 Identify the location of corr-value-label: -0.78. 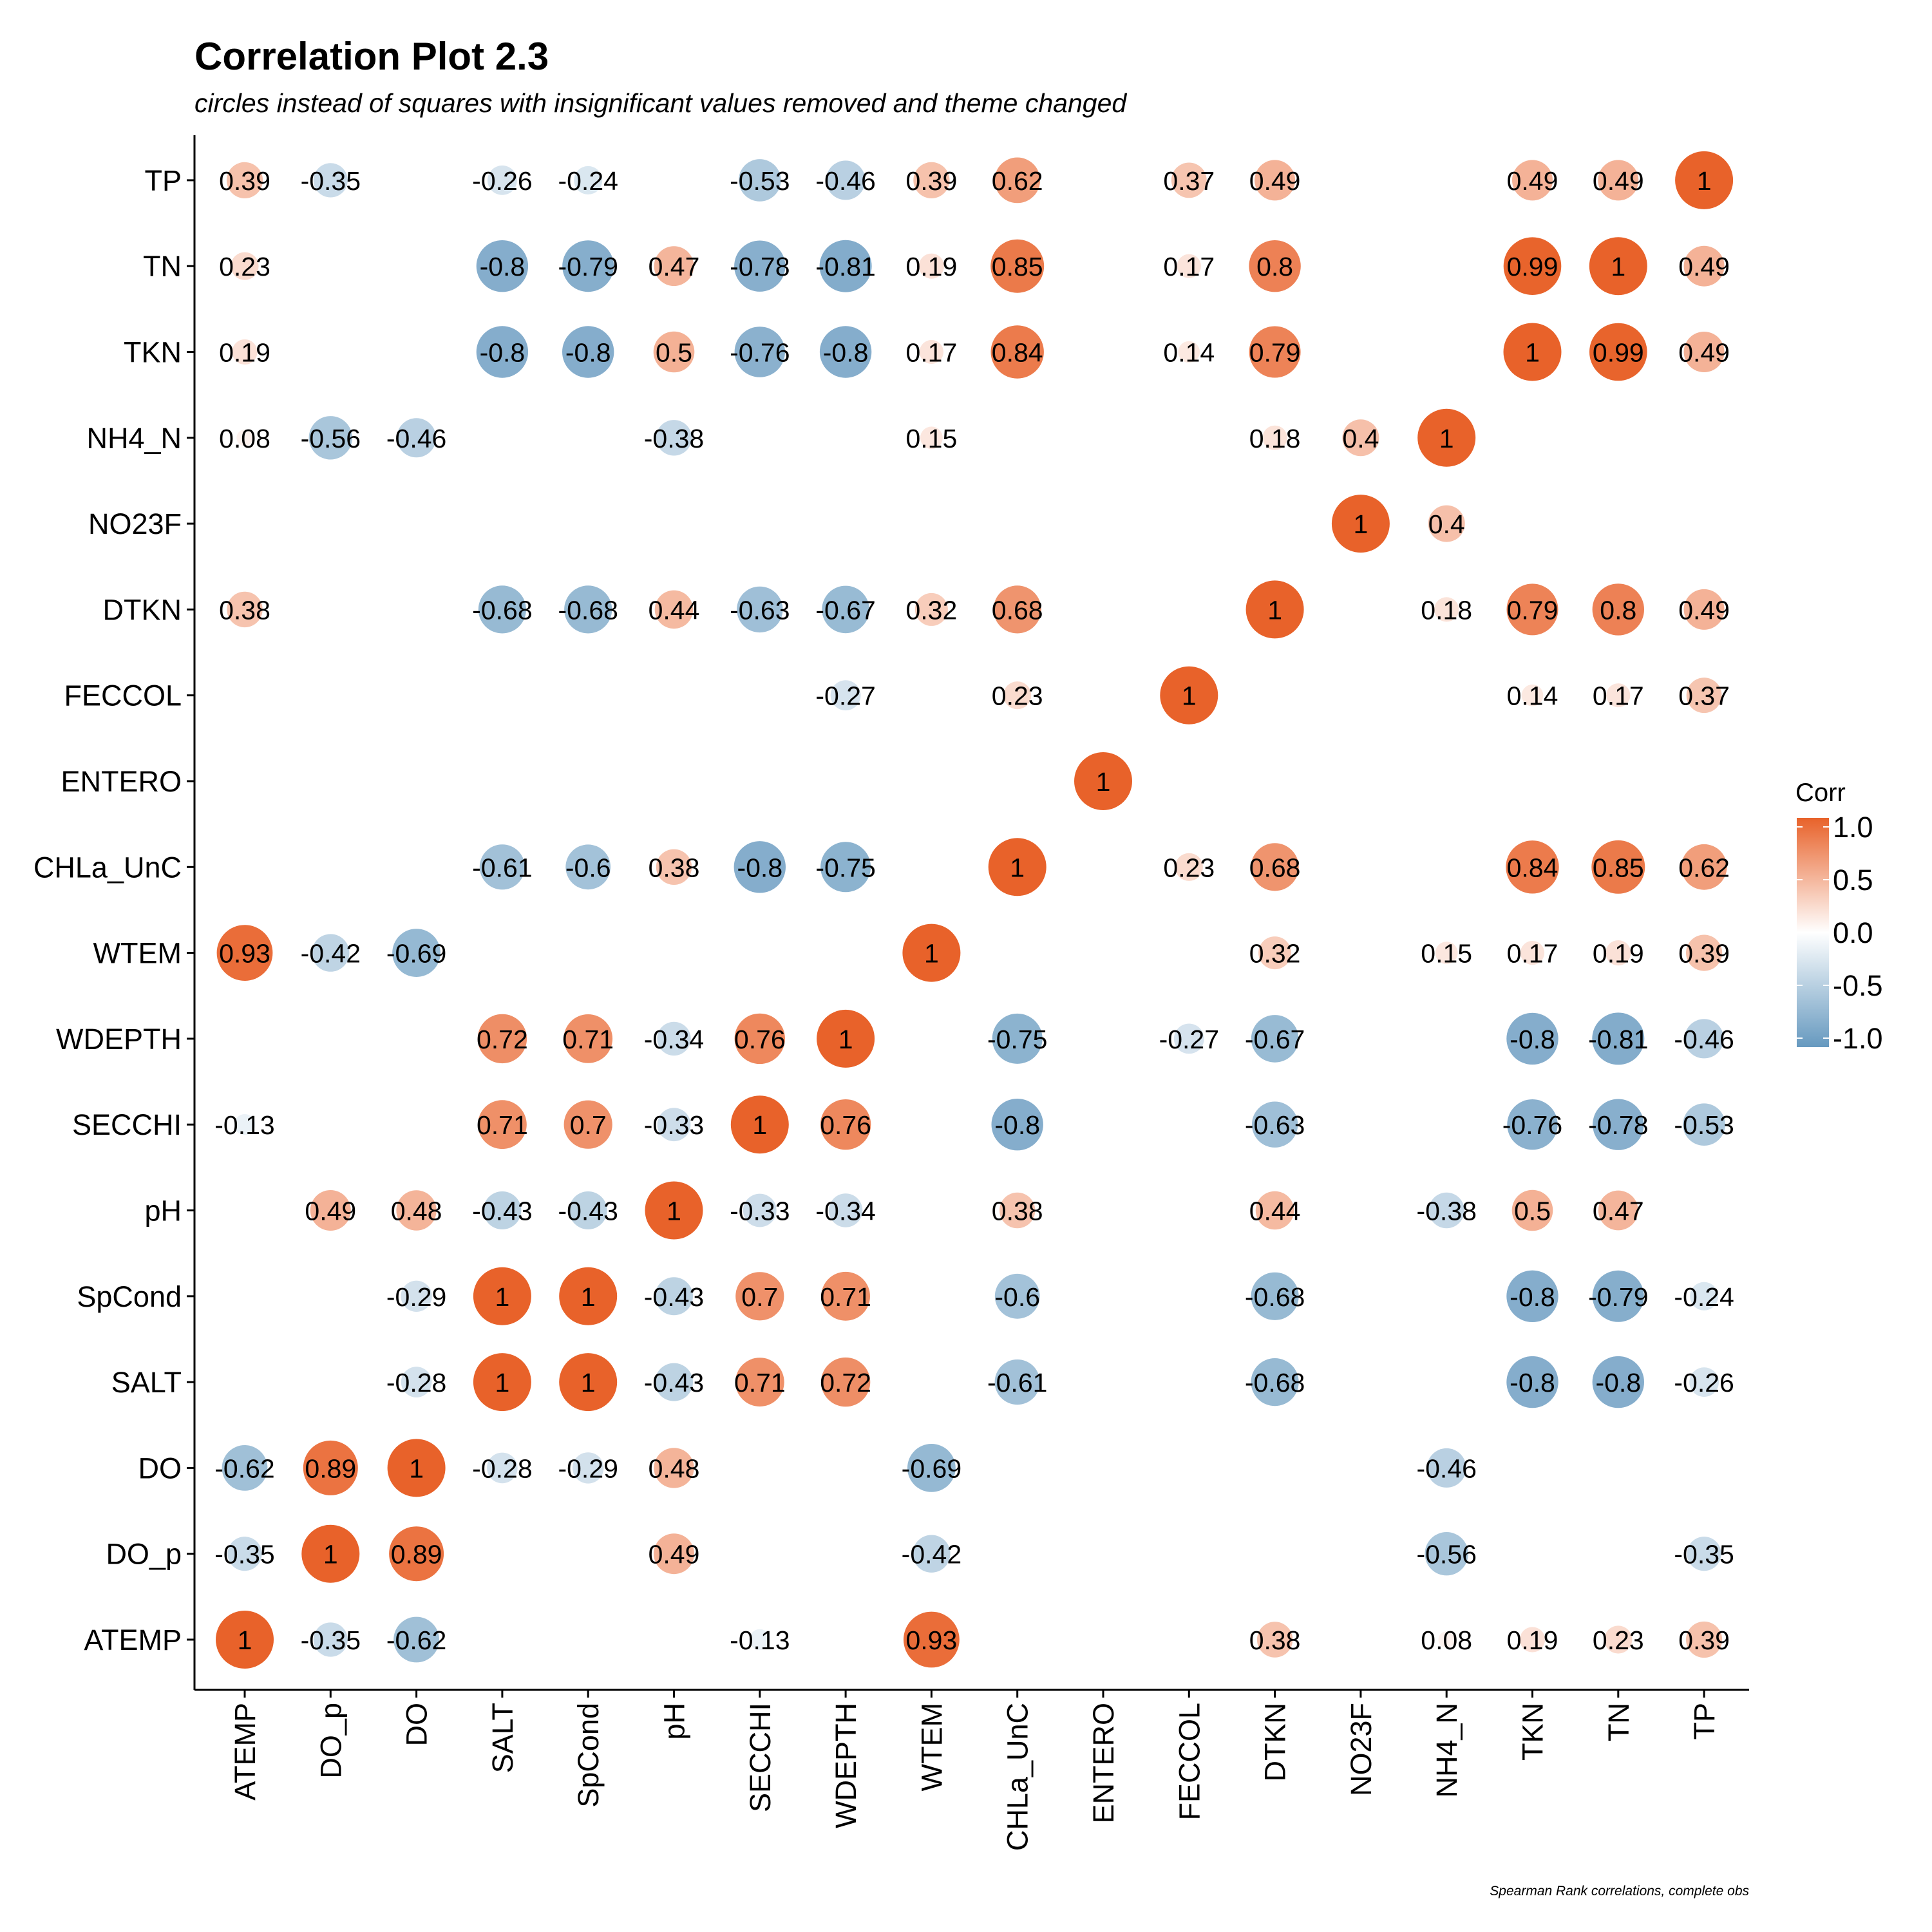
(760, 266).